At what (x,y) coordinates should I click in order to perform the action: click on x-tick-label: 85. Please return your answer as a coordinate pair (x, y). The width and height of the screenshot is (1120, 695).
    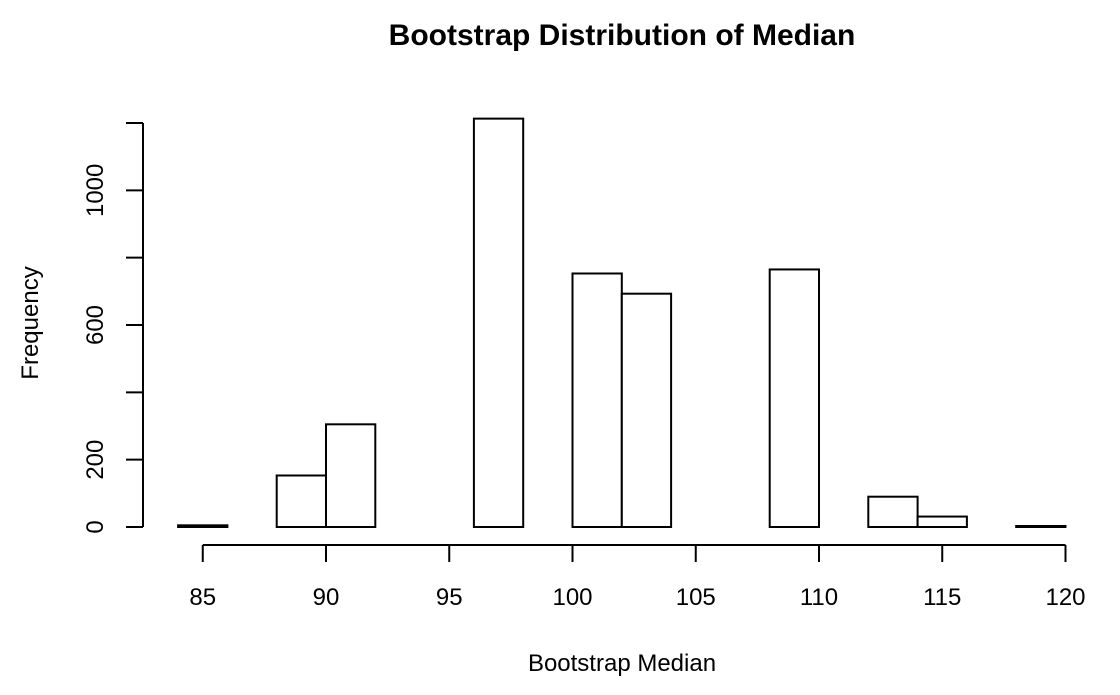
    Looking at the image, I should click on (202, 597).